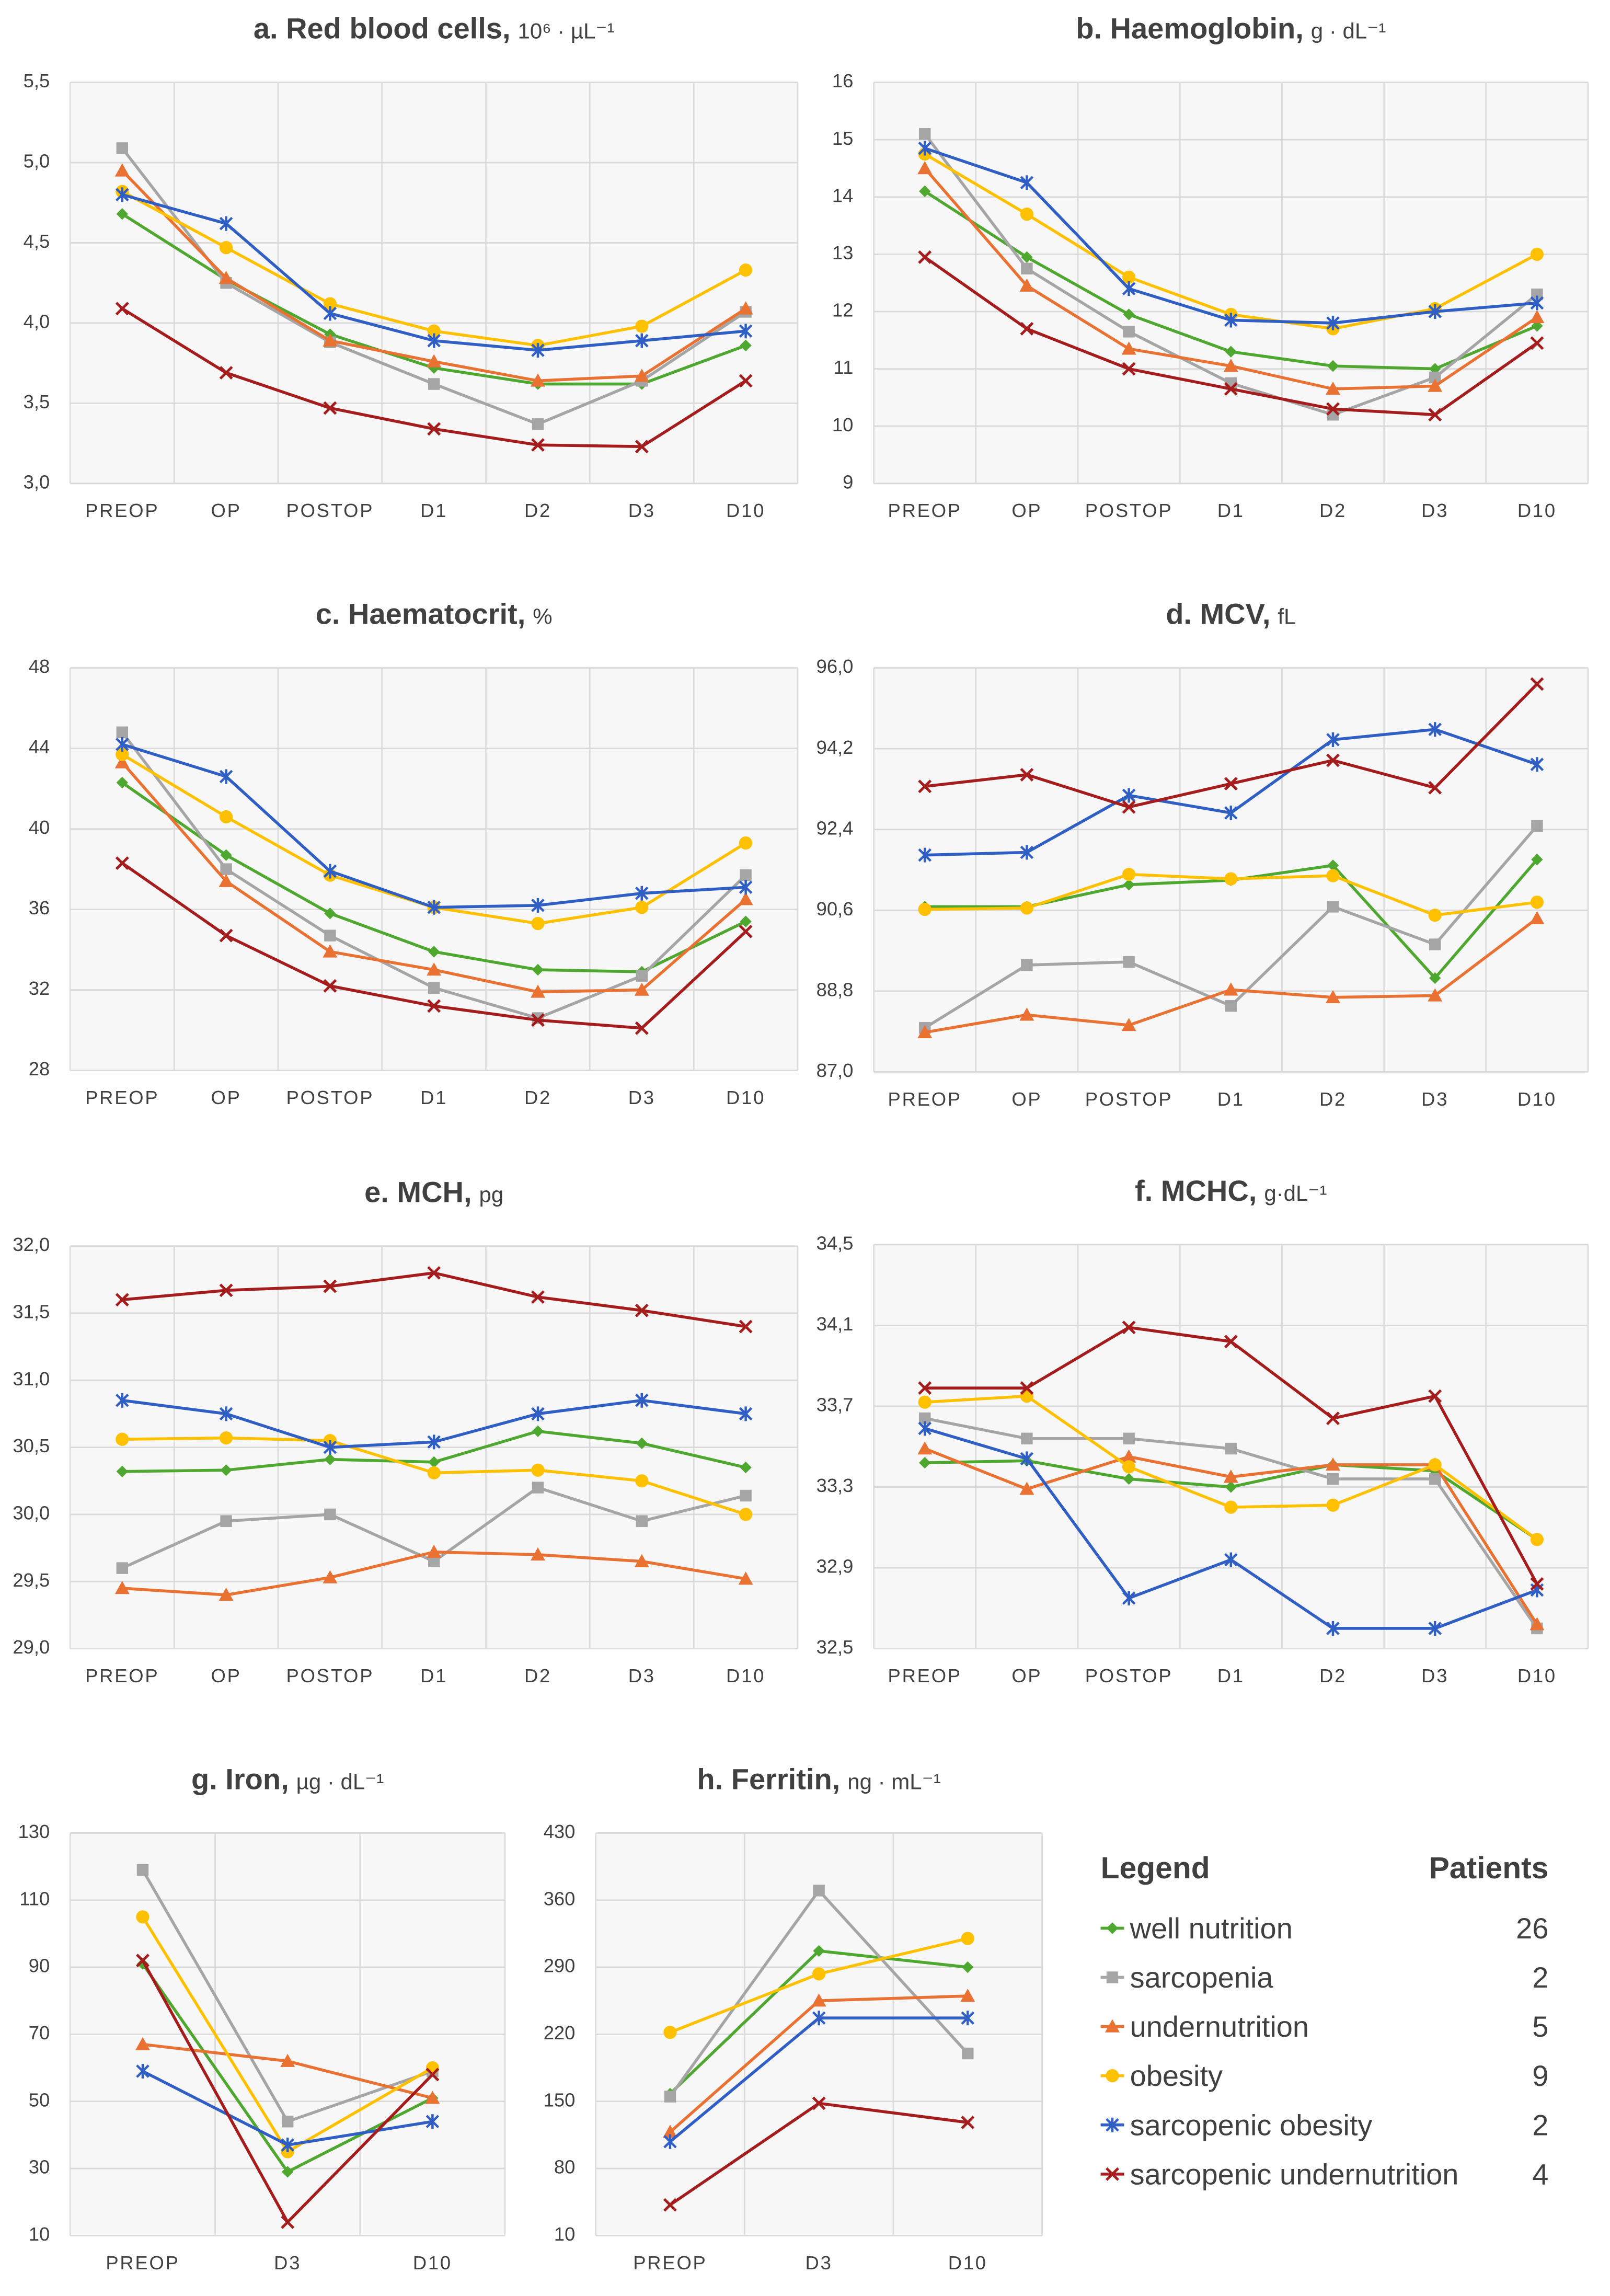  Describe the element at coordinates (31, 1647) in the screenshot. I see `y-tick-label: 29,0` at that location.